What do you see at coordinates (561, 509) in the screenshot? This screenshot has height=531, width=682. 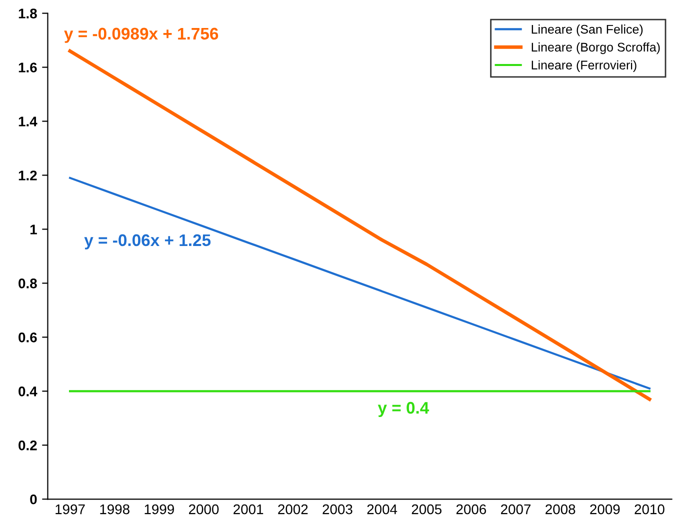 I see `x-tick-label: 2008` at bounding box center [561, 509].